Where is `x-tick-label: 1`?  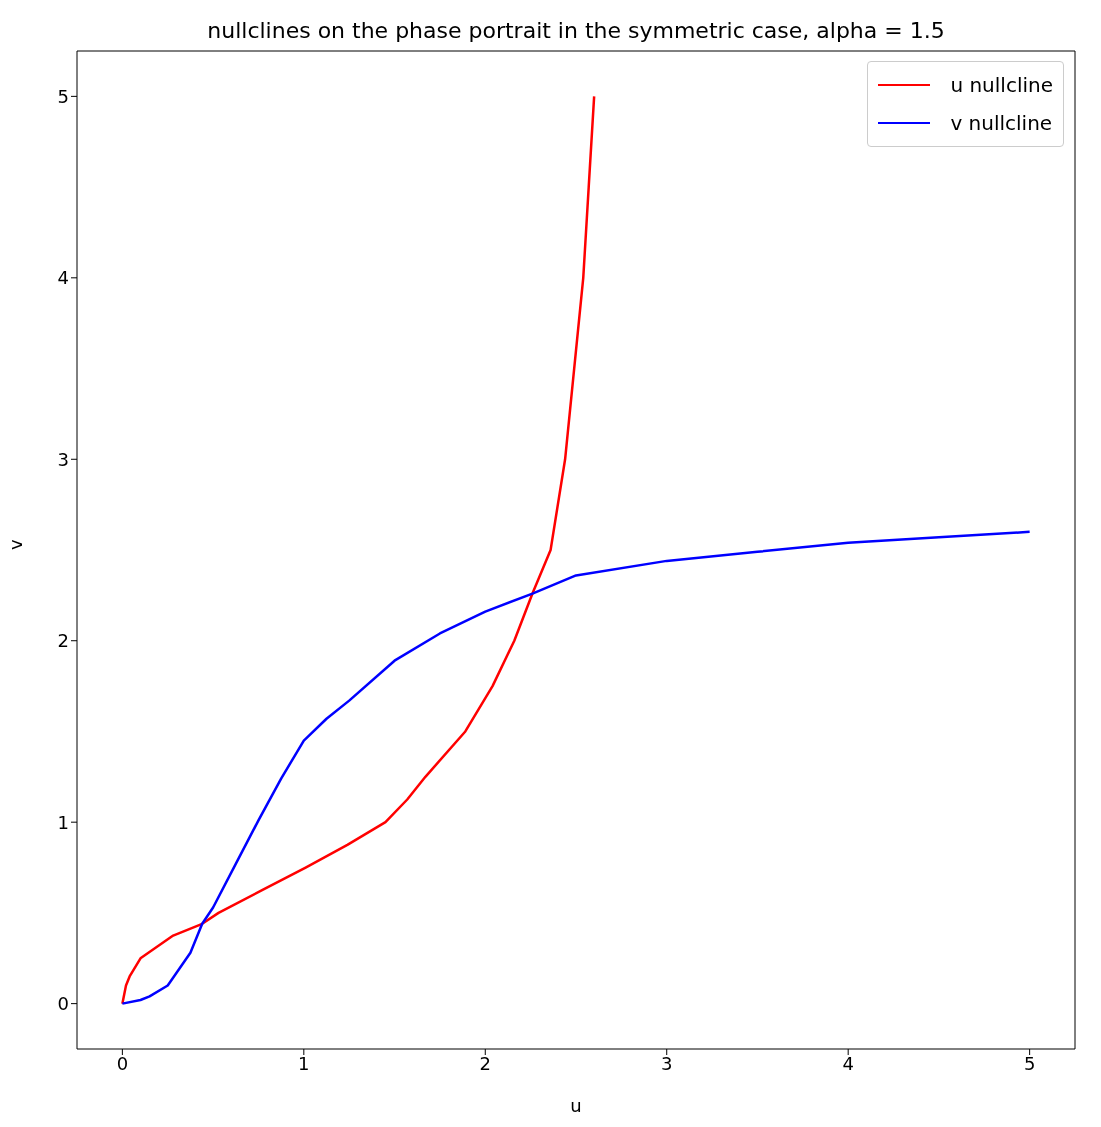
x-tick-label: 1 is located at coordinates (304, 1063).